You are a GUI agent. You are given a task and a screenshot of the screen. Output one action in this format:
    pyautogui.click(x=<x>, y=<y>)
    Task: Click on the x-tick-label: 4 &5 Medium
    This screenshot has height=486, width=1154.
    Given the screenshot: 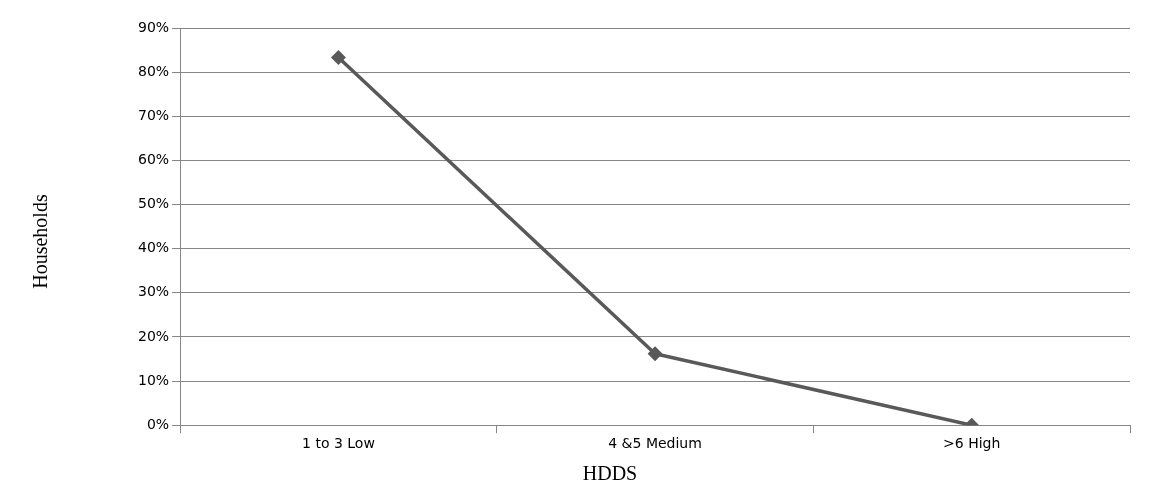 What is the action you would take?
    pyautogui.click(x=655, y=443)
    